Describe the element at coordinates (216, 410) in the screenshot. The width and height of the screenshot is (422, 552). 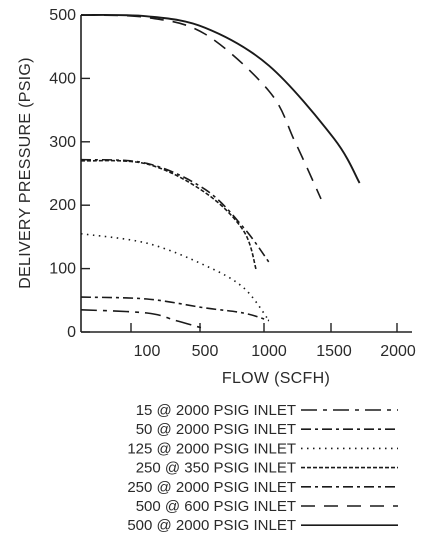
I see `legend-label: 15 @ 2000 PSIG INLET` at that location.